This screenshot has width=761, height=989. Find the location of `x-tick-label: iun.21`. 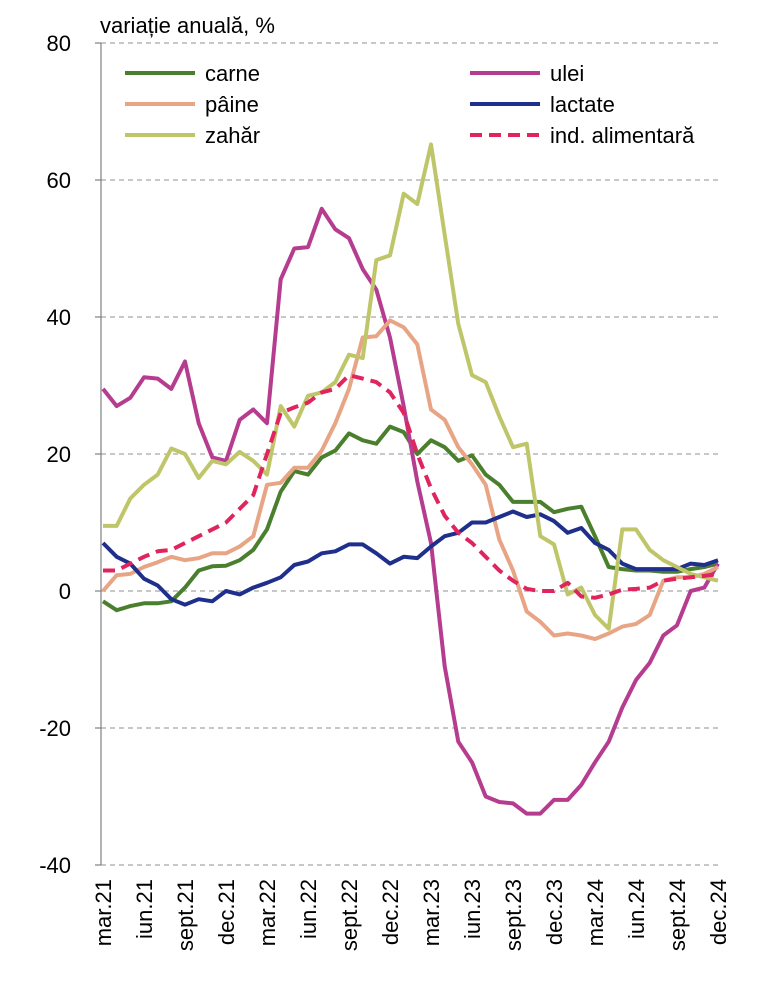

x-tick-label: iun.21 is located at coordinates (144, 909).